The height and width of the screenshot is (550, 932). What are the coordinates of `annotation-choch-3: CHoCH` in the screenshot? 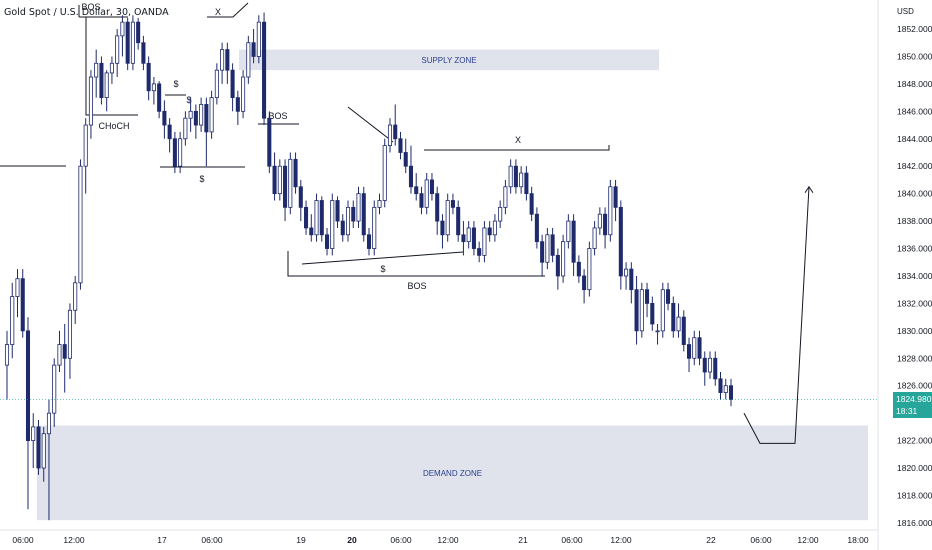 It's located at (113, 126).